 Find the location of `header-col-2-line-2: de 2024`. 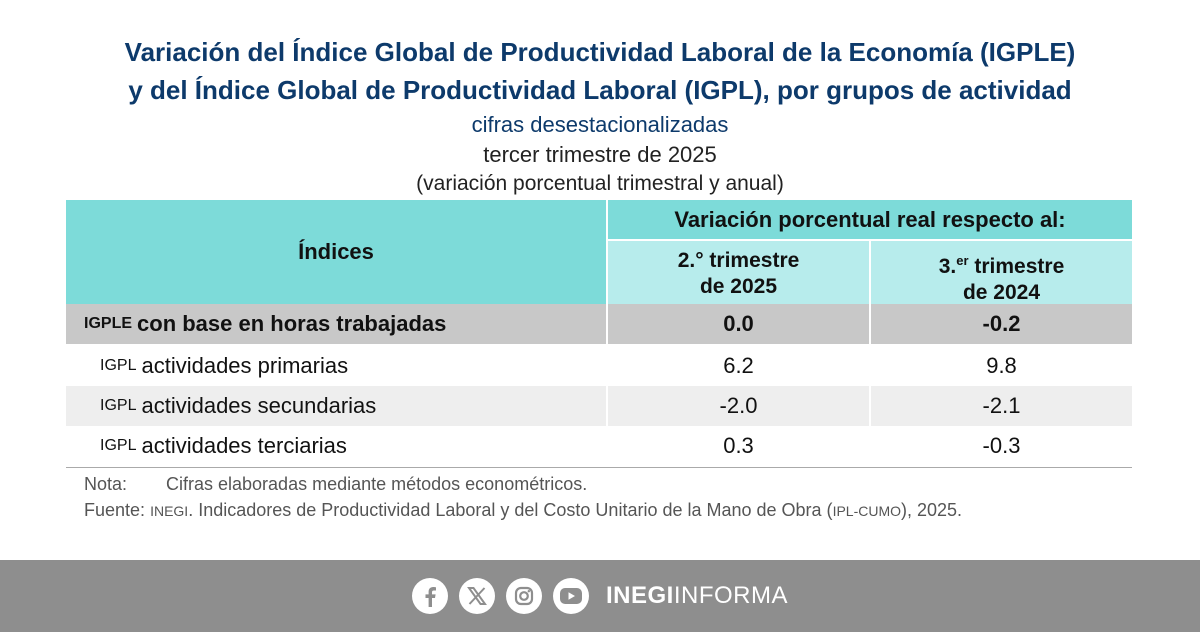

header-col-2-line-2: de 2024 is located at coordinates (1001, 292).